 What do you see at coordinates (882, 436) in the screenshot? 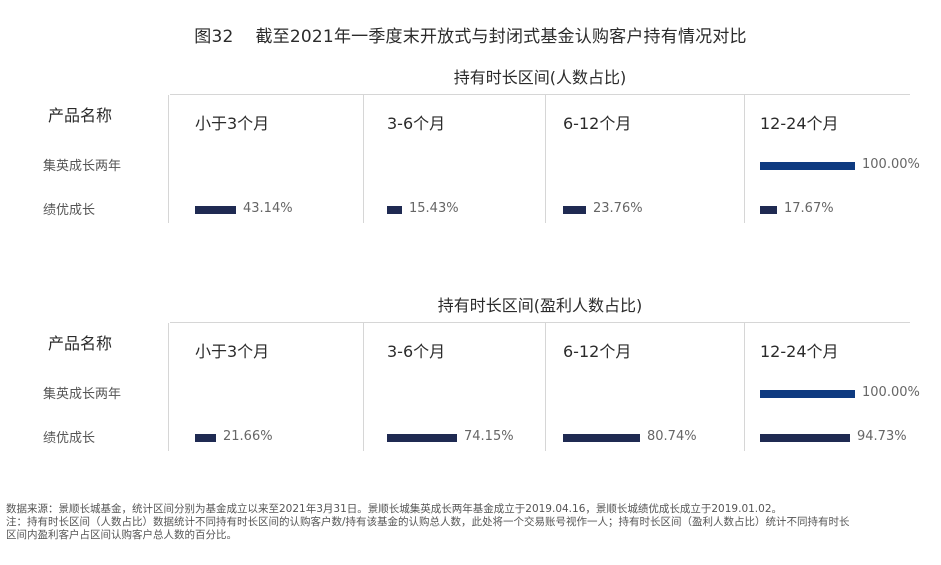
I see `data-label: 94.73%` at bounding box center [882, 436].